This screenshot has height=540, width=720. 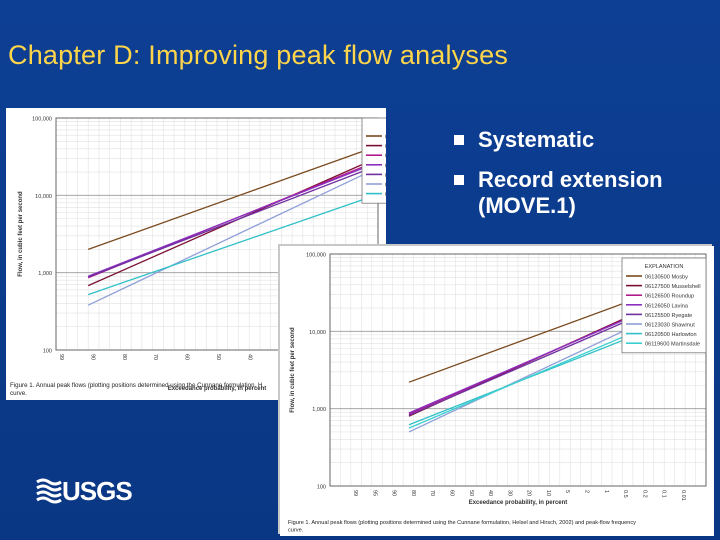 What do you see at coordinates (258, 55) in the screenshot?
I see `slide-title: Chapter D: Improving peak flow analyses` at bounding box center [258, 55].